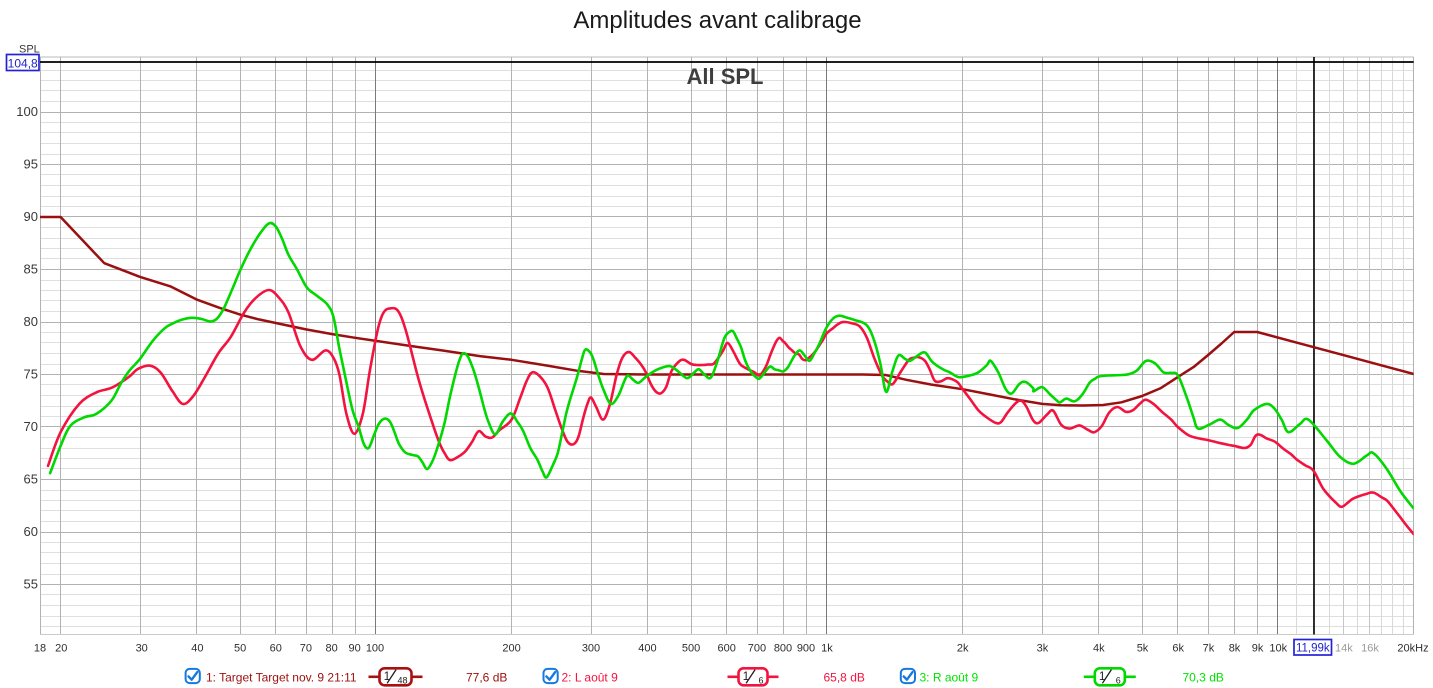 The height and width of the screenshot is (688, 1433). Describe the element at coordinates (647, 649) in the screenshot. I see `svg-text: 400` at that location.